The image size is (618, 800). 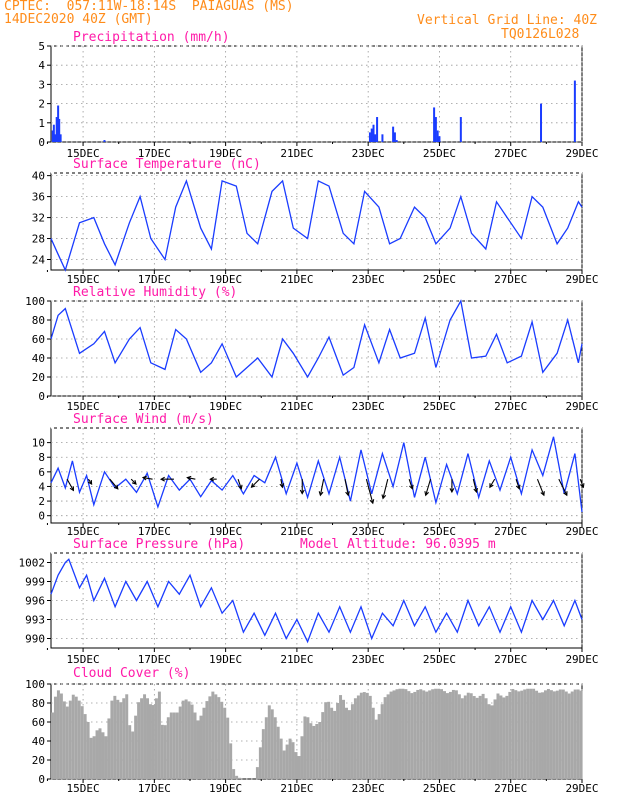 I want to click on rh-xtick-label: 17DEC, so click(x=154, y=406).